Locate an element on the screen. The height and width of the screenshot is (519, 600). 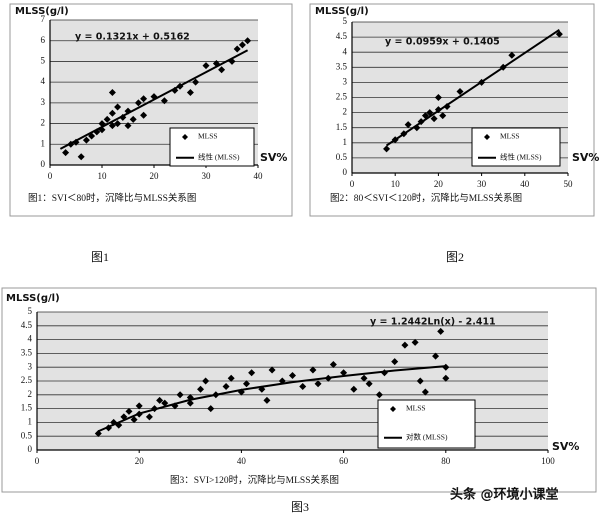
legend-label: 对数 (MLSS) is located at coordinates (427, 437).